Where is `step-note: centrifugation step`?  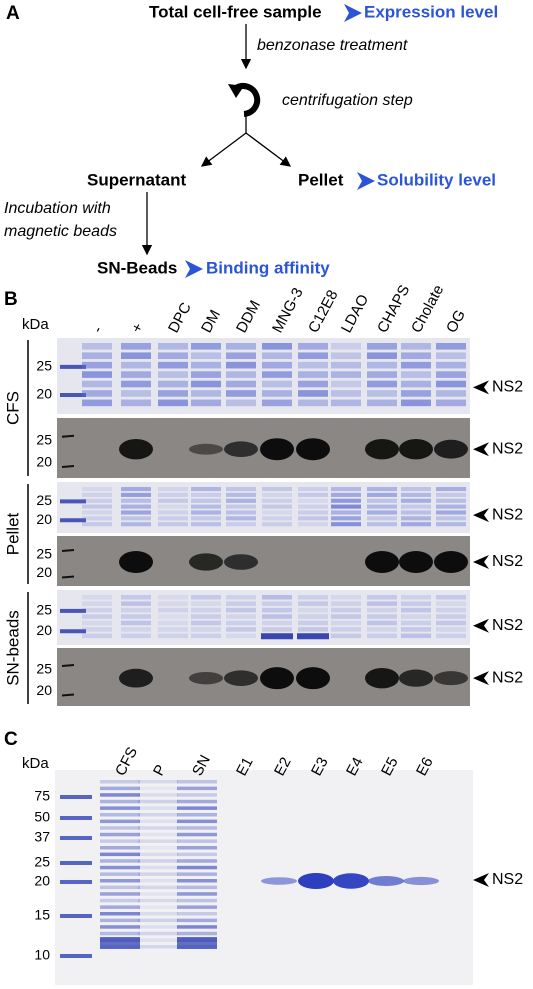
step-note: centrifugation step is located at coordinates (347, 100).